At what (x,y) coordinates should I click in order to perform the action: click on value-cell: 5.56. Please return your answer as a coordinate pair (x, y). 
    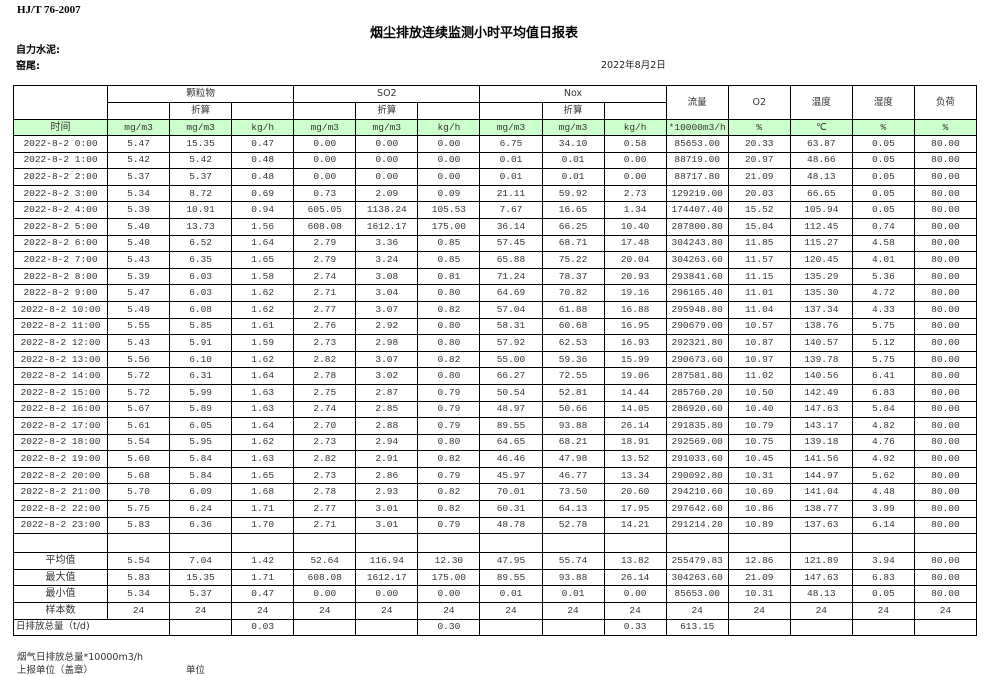
    Looking at the image, I should click on (138, 359).